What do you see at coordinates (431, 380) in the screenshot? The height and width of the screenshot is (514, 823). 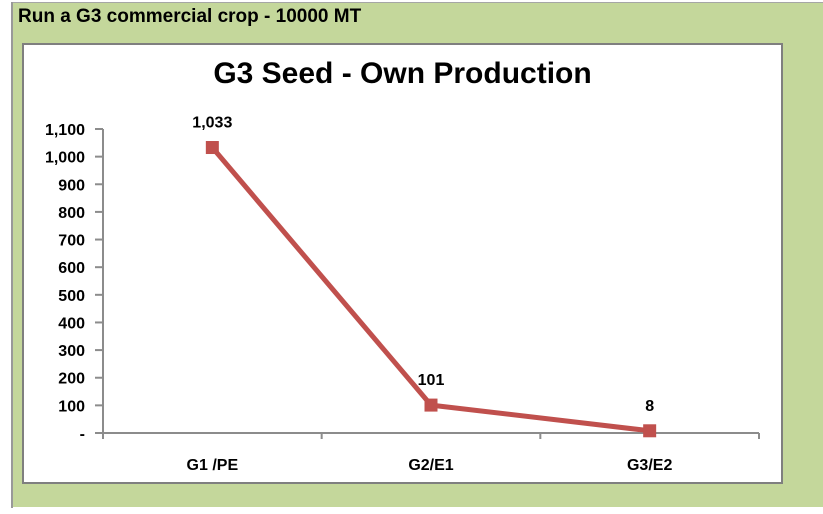 I see `svg-text: 101` at bounding box center [431, 380].